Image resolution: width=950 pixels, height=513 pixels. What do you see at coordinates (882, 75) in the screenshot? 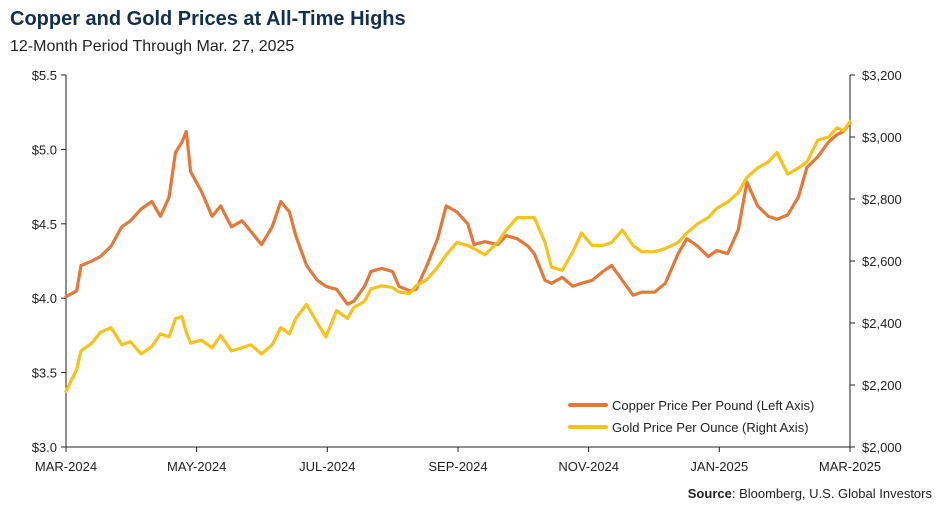
I see `right-tick-label: $3,200` at bounding box center [882, 75].